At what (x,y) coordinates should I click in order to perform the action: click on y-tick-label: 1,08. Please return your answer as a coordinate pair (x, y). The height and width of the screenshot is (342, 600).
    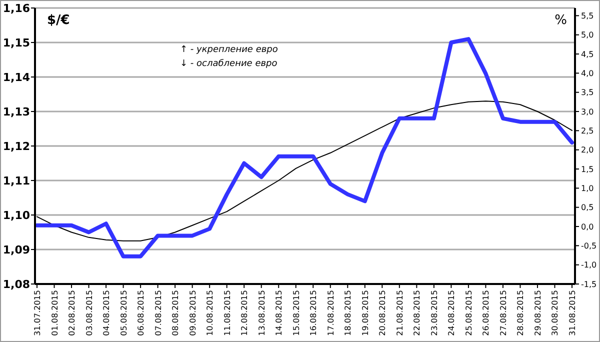
    Looking at the image, I should click on (16, 284).